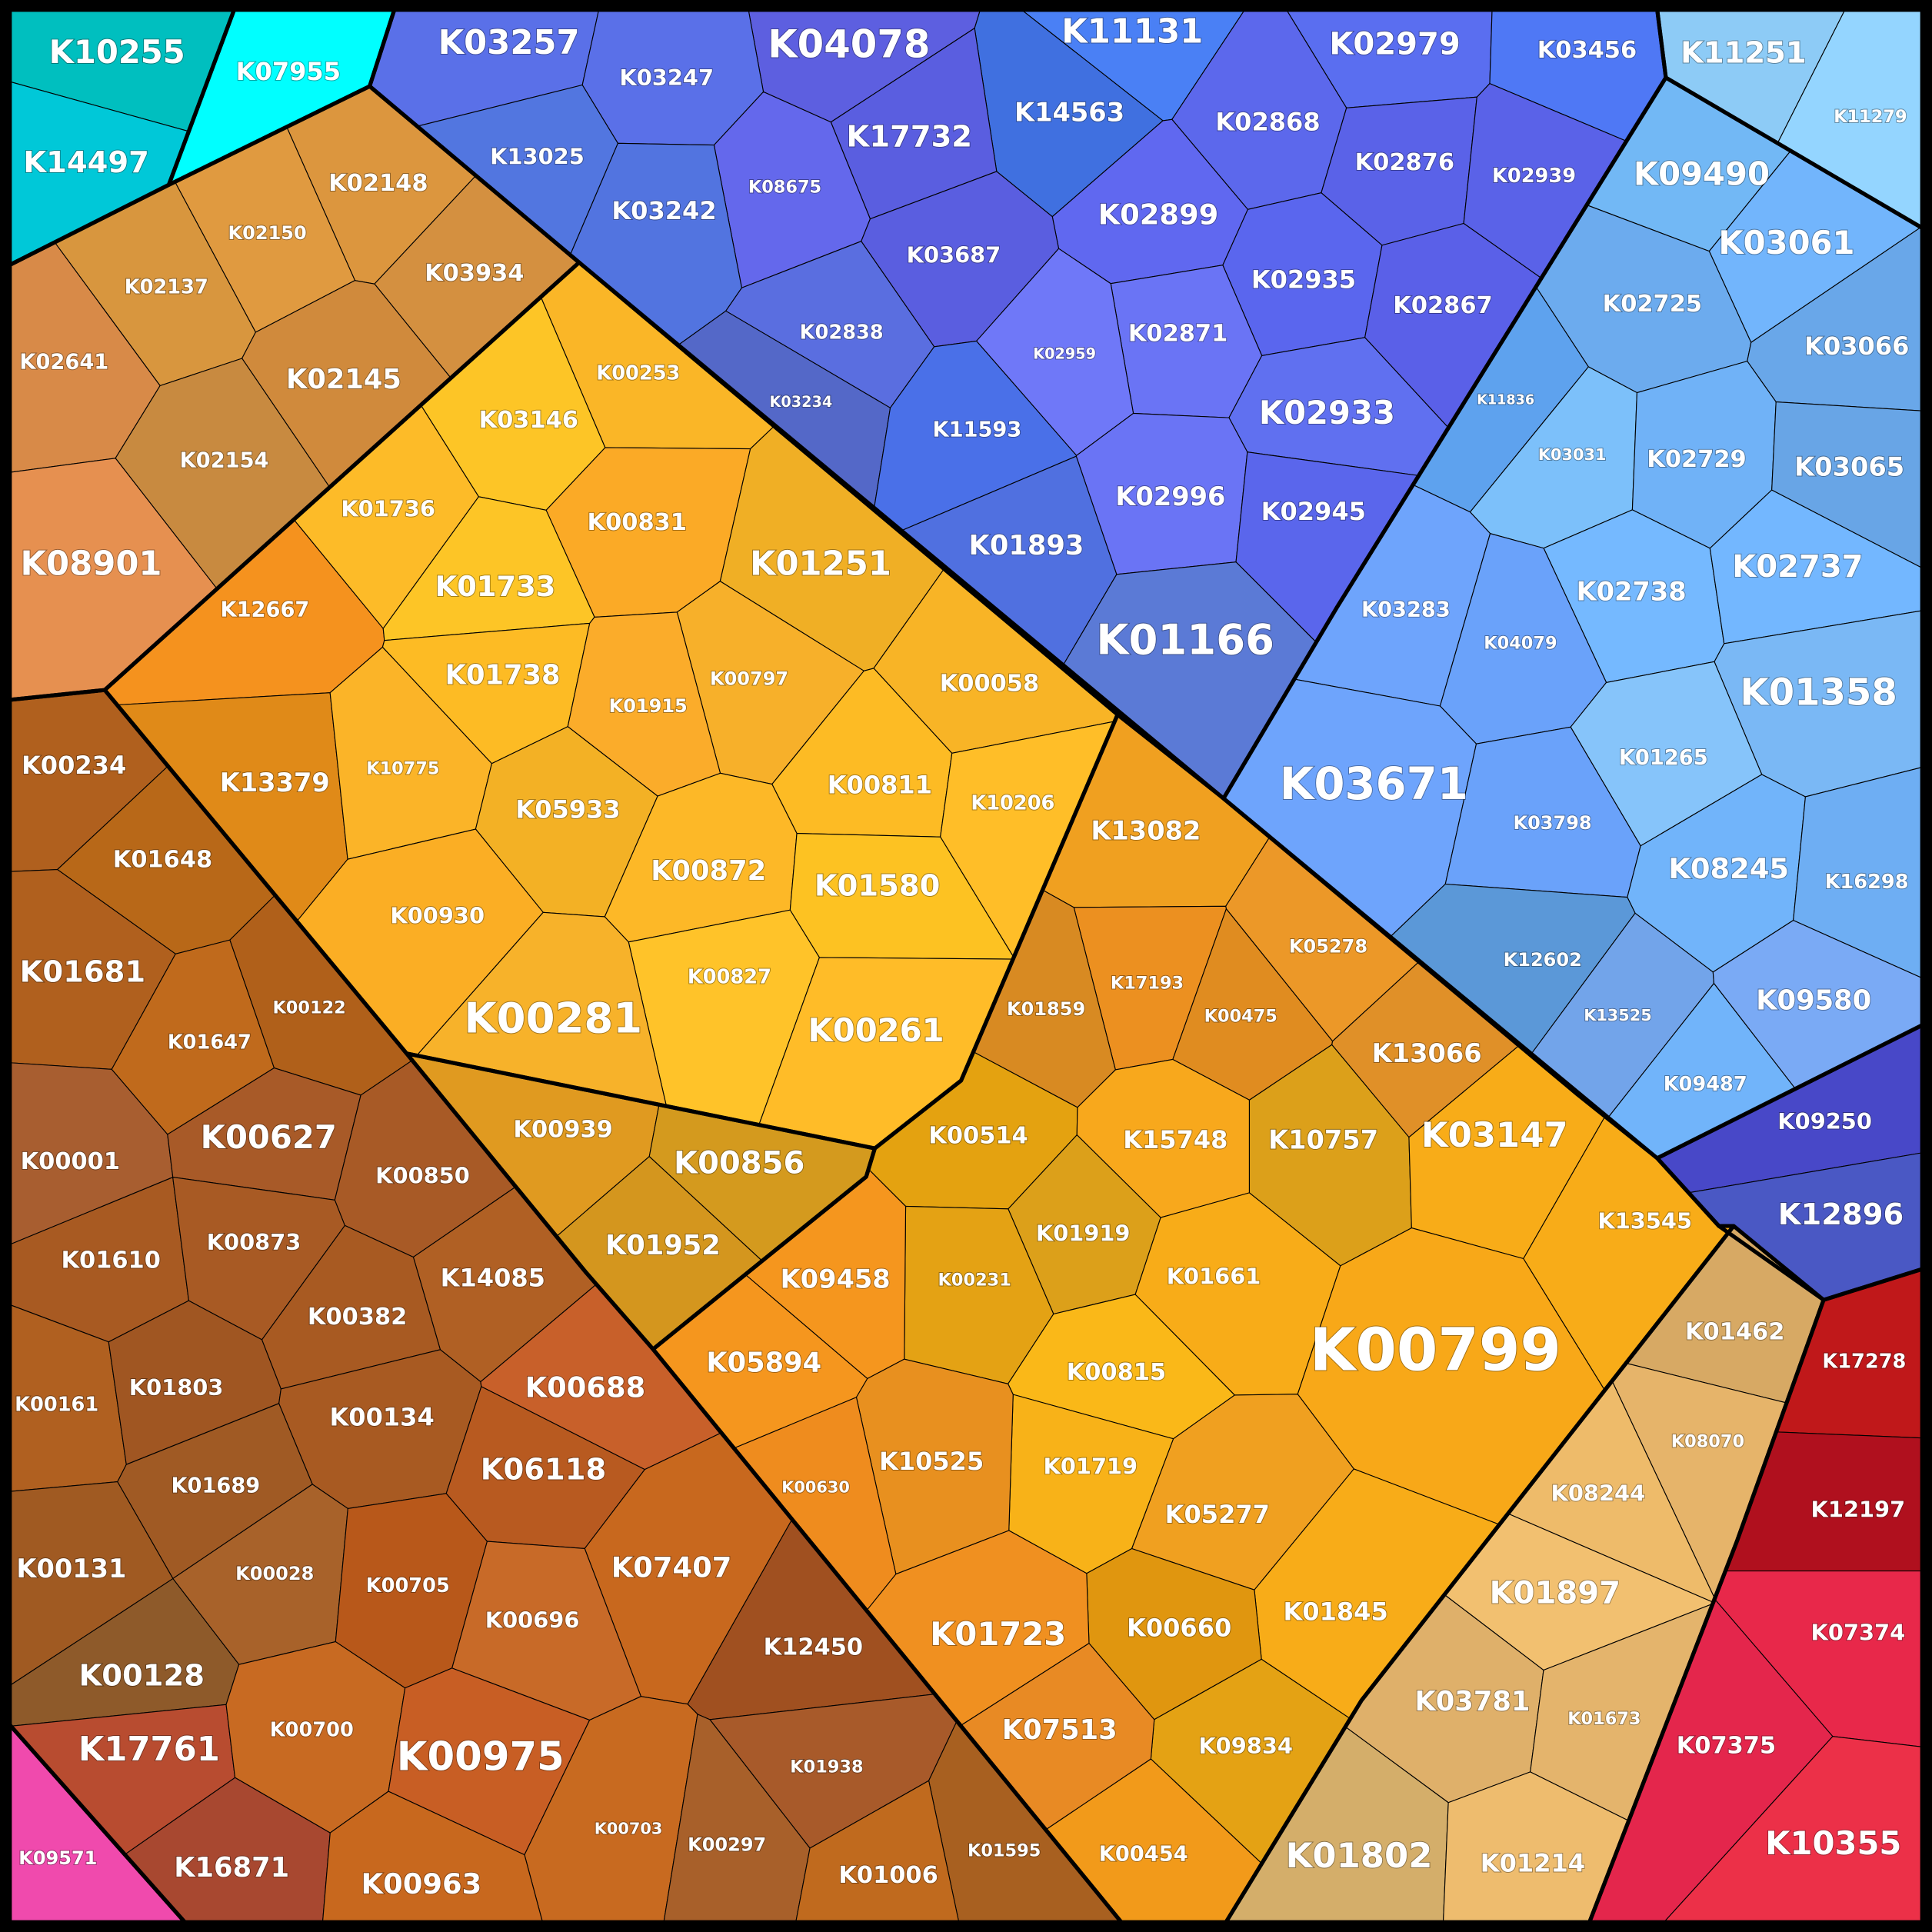 This screenshot has height=1932, width=1932. I want to click on cell-label: K05278, so click(1328, 946).